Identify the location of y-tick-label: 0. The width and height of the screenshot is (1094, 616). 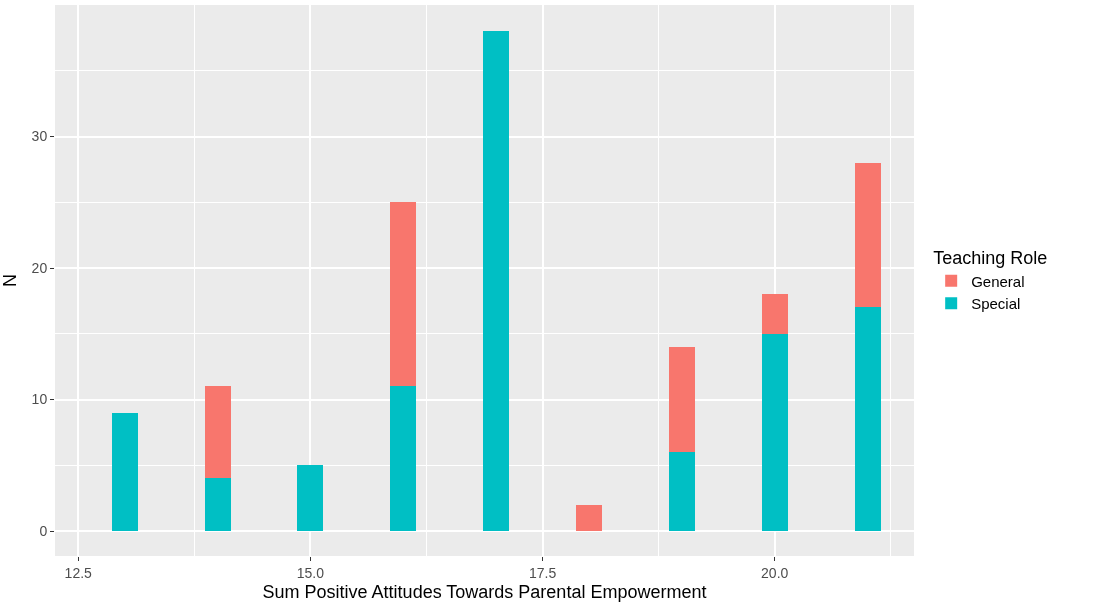
(43, 530).